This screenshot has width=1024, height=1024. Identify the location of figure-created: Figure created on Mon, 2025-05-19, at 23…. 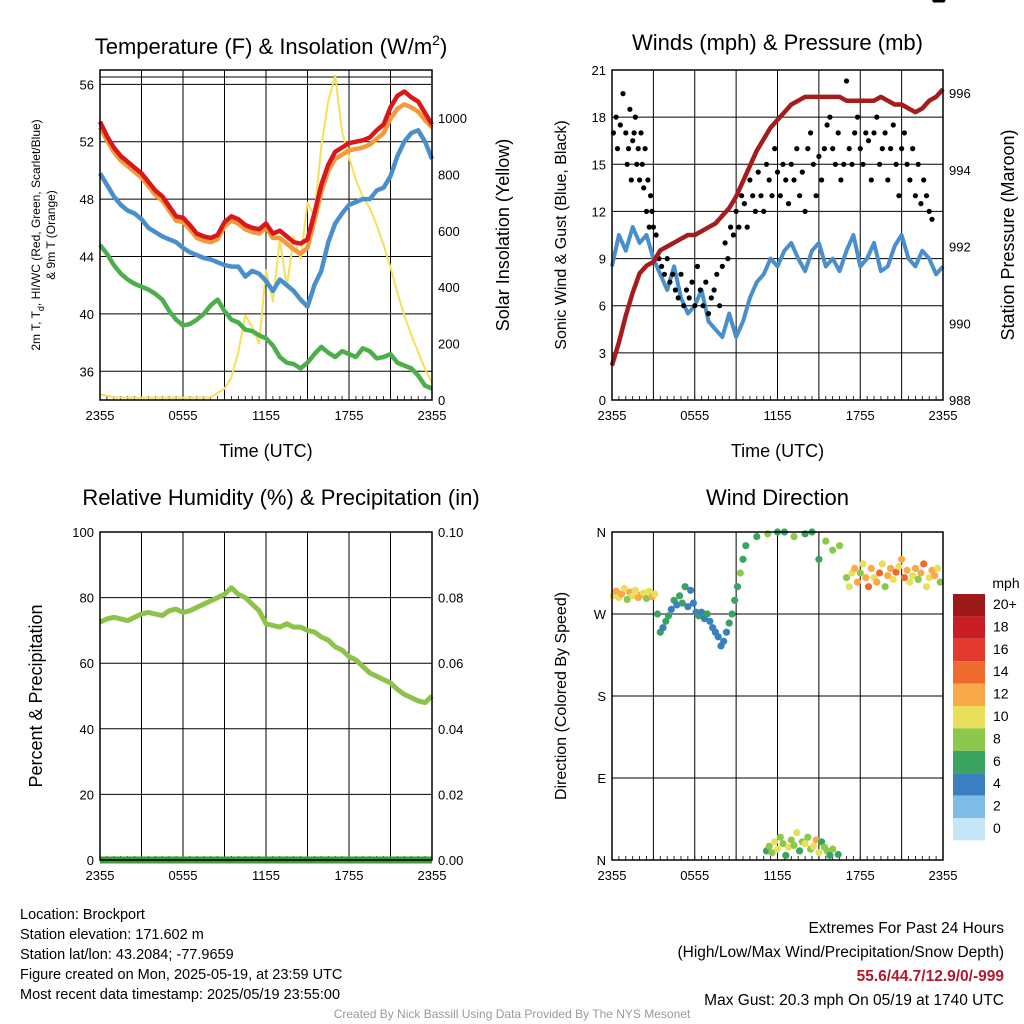
(181, 975).